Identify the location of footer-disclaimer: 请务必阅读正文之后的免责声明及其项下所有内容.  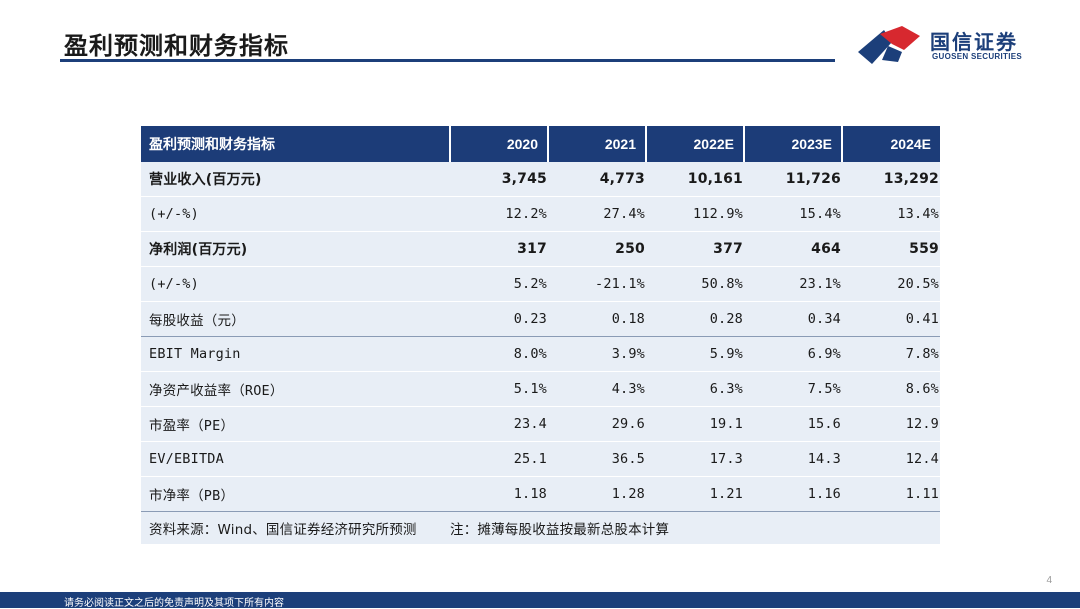
(174, 603).